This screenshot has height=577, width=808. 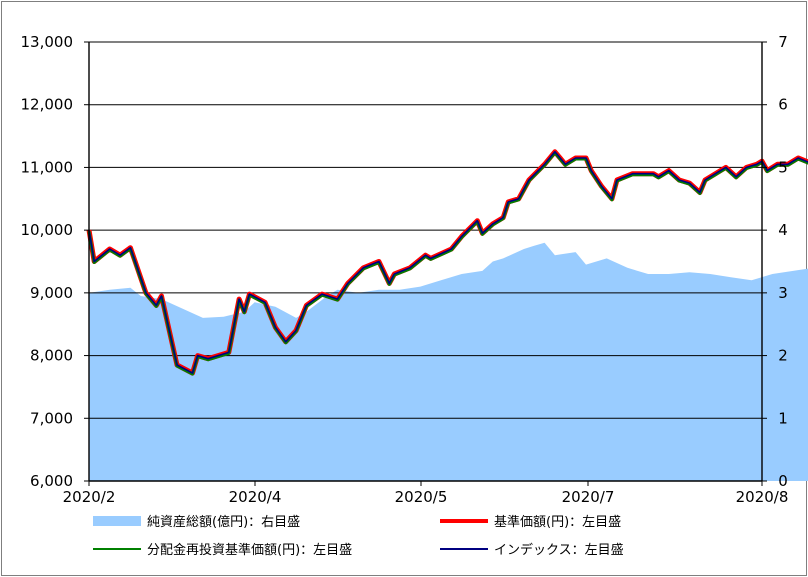 I want to click on x-tick-label: 2020/2, so click(x=89, y=497).